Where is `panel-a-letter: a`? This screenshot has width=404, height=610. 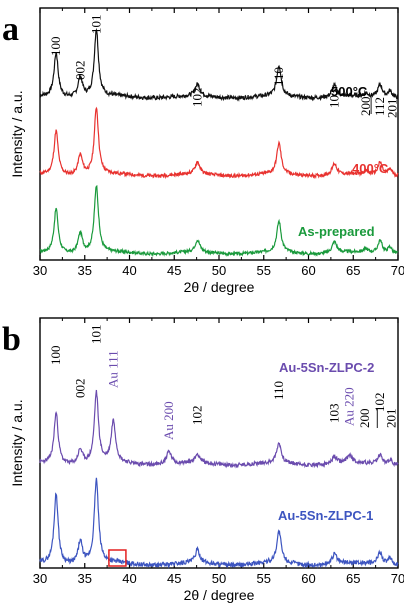 panel-a-letter: a is located at coordinates (10, 29).